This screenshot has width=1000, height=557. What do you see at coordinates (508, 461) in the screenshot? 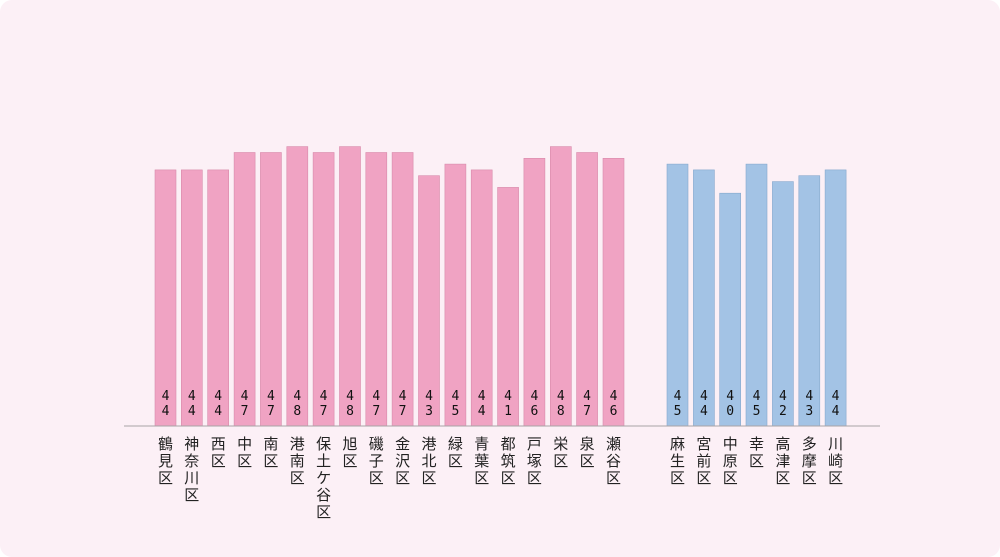
I see `category-label-都筑区: 都筑区` at bounding box center [508, 461].